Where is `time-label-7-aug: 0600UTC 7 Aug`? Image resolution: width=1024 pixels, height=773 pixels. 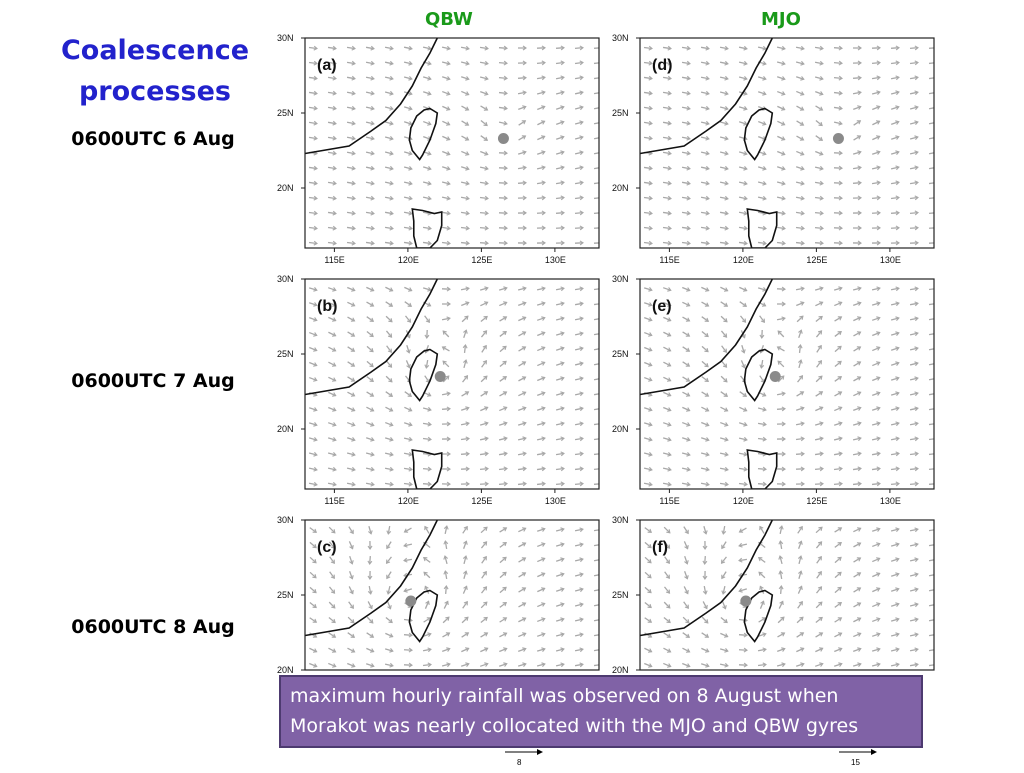 time-label-7-aug: 0600UTC 7 Aug is located at coordinates (153, 381).